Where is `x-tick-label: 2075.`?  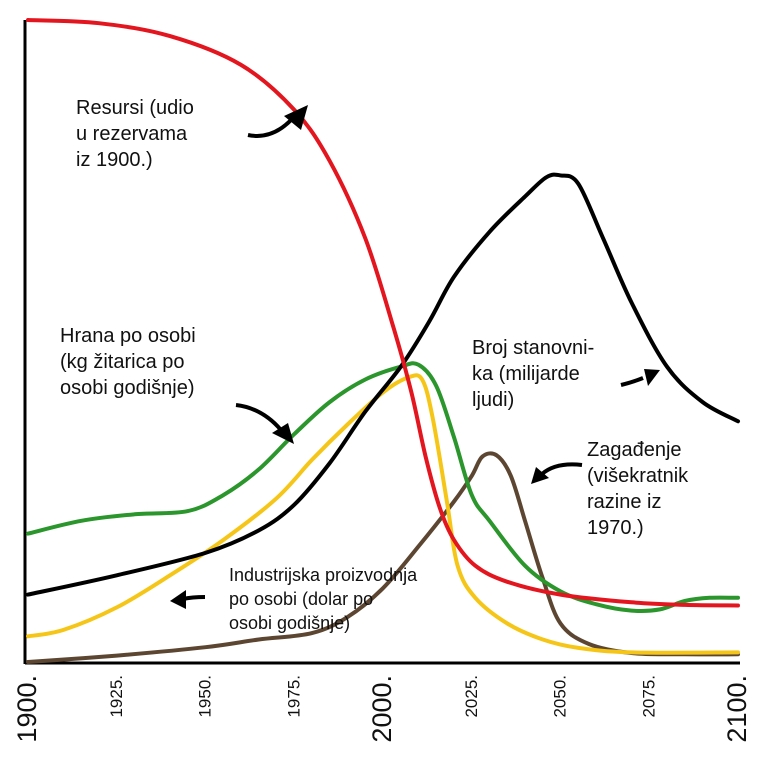 x-tick-label: 2075. is located at coordinates (648, 696).